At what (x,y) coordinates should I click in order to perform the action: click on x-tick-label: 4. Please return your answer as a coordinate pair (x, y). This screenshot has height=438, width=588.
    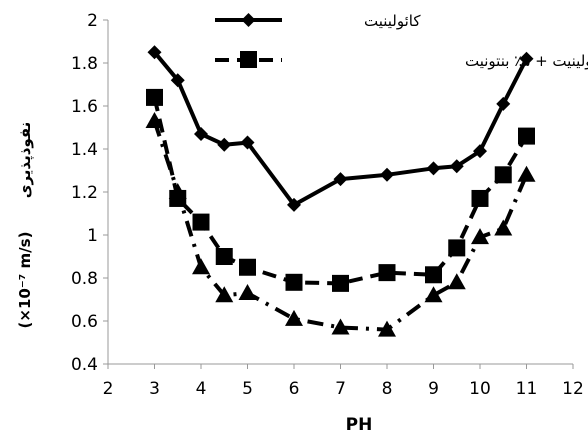
    Looking at the image, I should click on (201, 389).